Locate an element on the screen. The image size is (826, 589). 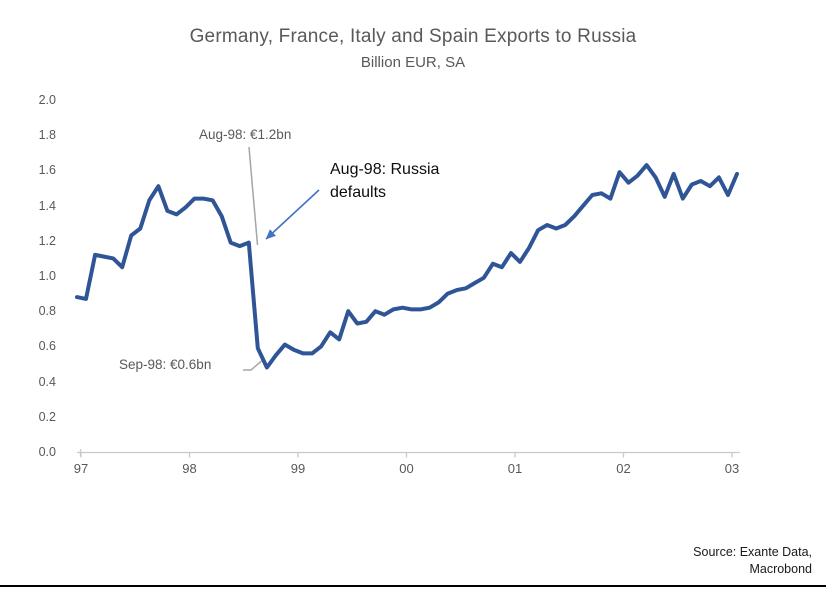
y-axis-tick-label: 1.4 is located at coordinates (47, 205).